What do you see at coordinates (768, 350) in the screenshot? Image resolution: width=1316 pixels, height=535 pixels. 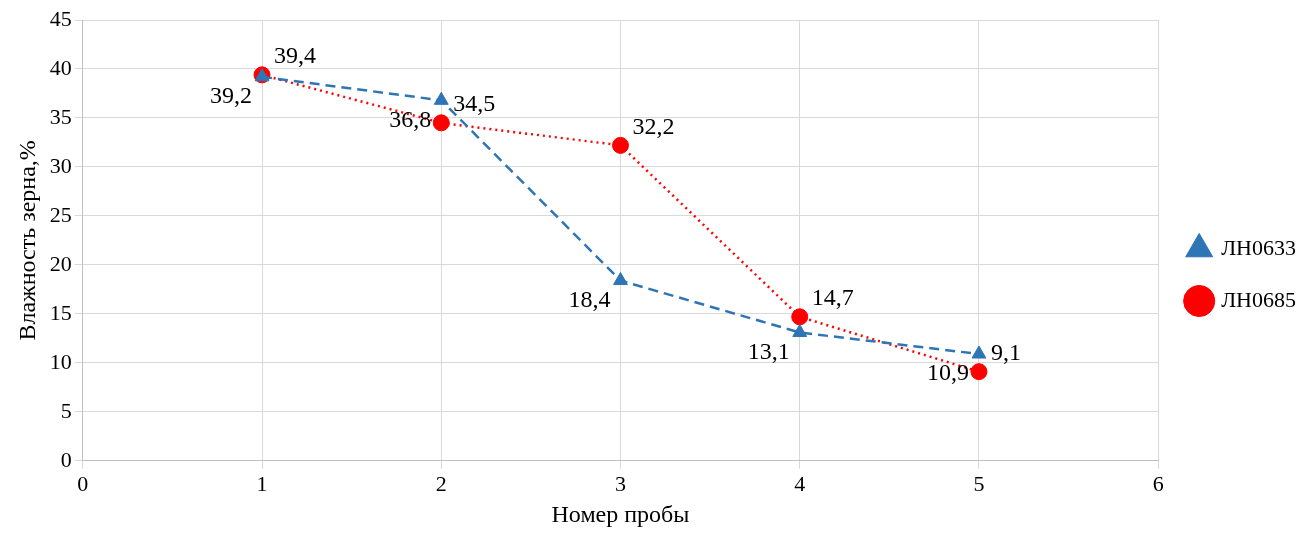 I see `data-label: 13,1` at bounding box center [768, 350].